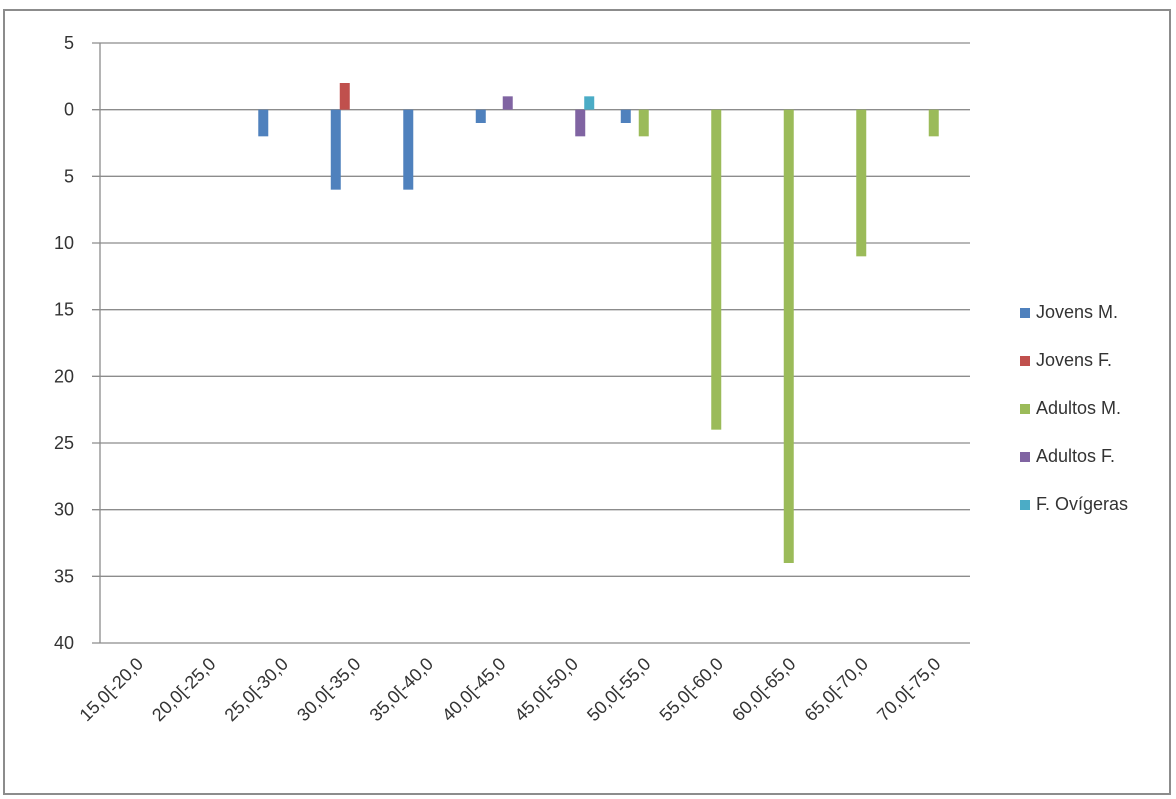 Image resolution: width=1176 pixels, height=799 pixels. I want to click on x-tick-label: 55,0[-60,0, so click(691, 689).